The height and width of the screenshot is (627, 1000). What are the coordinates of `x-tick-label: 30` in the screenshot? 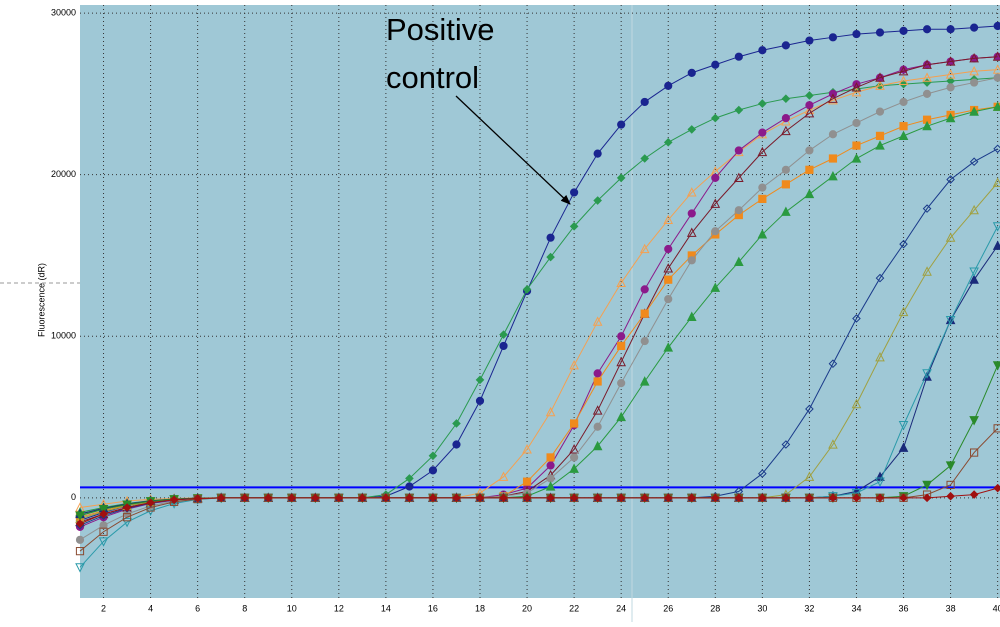 It's located at (762, 608).